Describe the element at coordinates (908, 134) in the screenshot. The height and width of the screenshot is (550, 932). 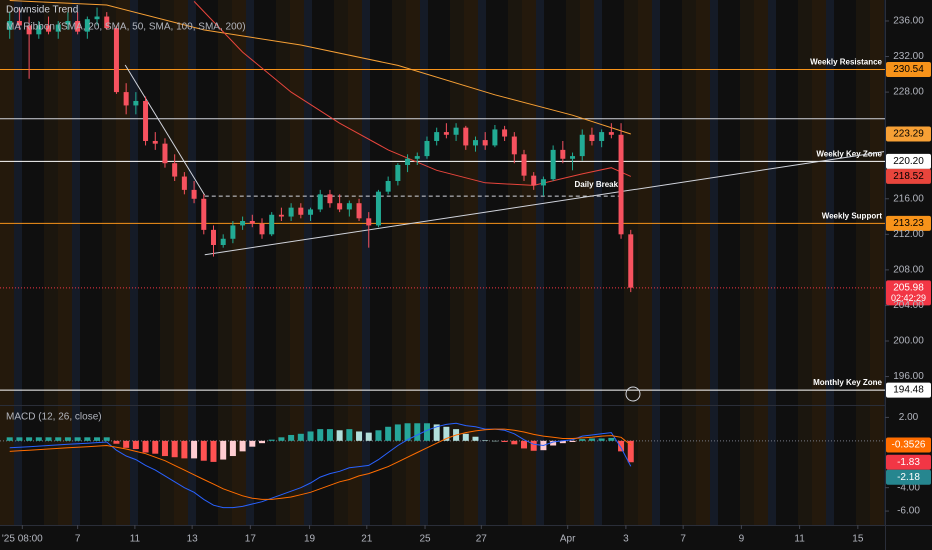
I see `ma-price-tag: 223.29` at that location.